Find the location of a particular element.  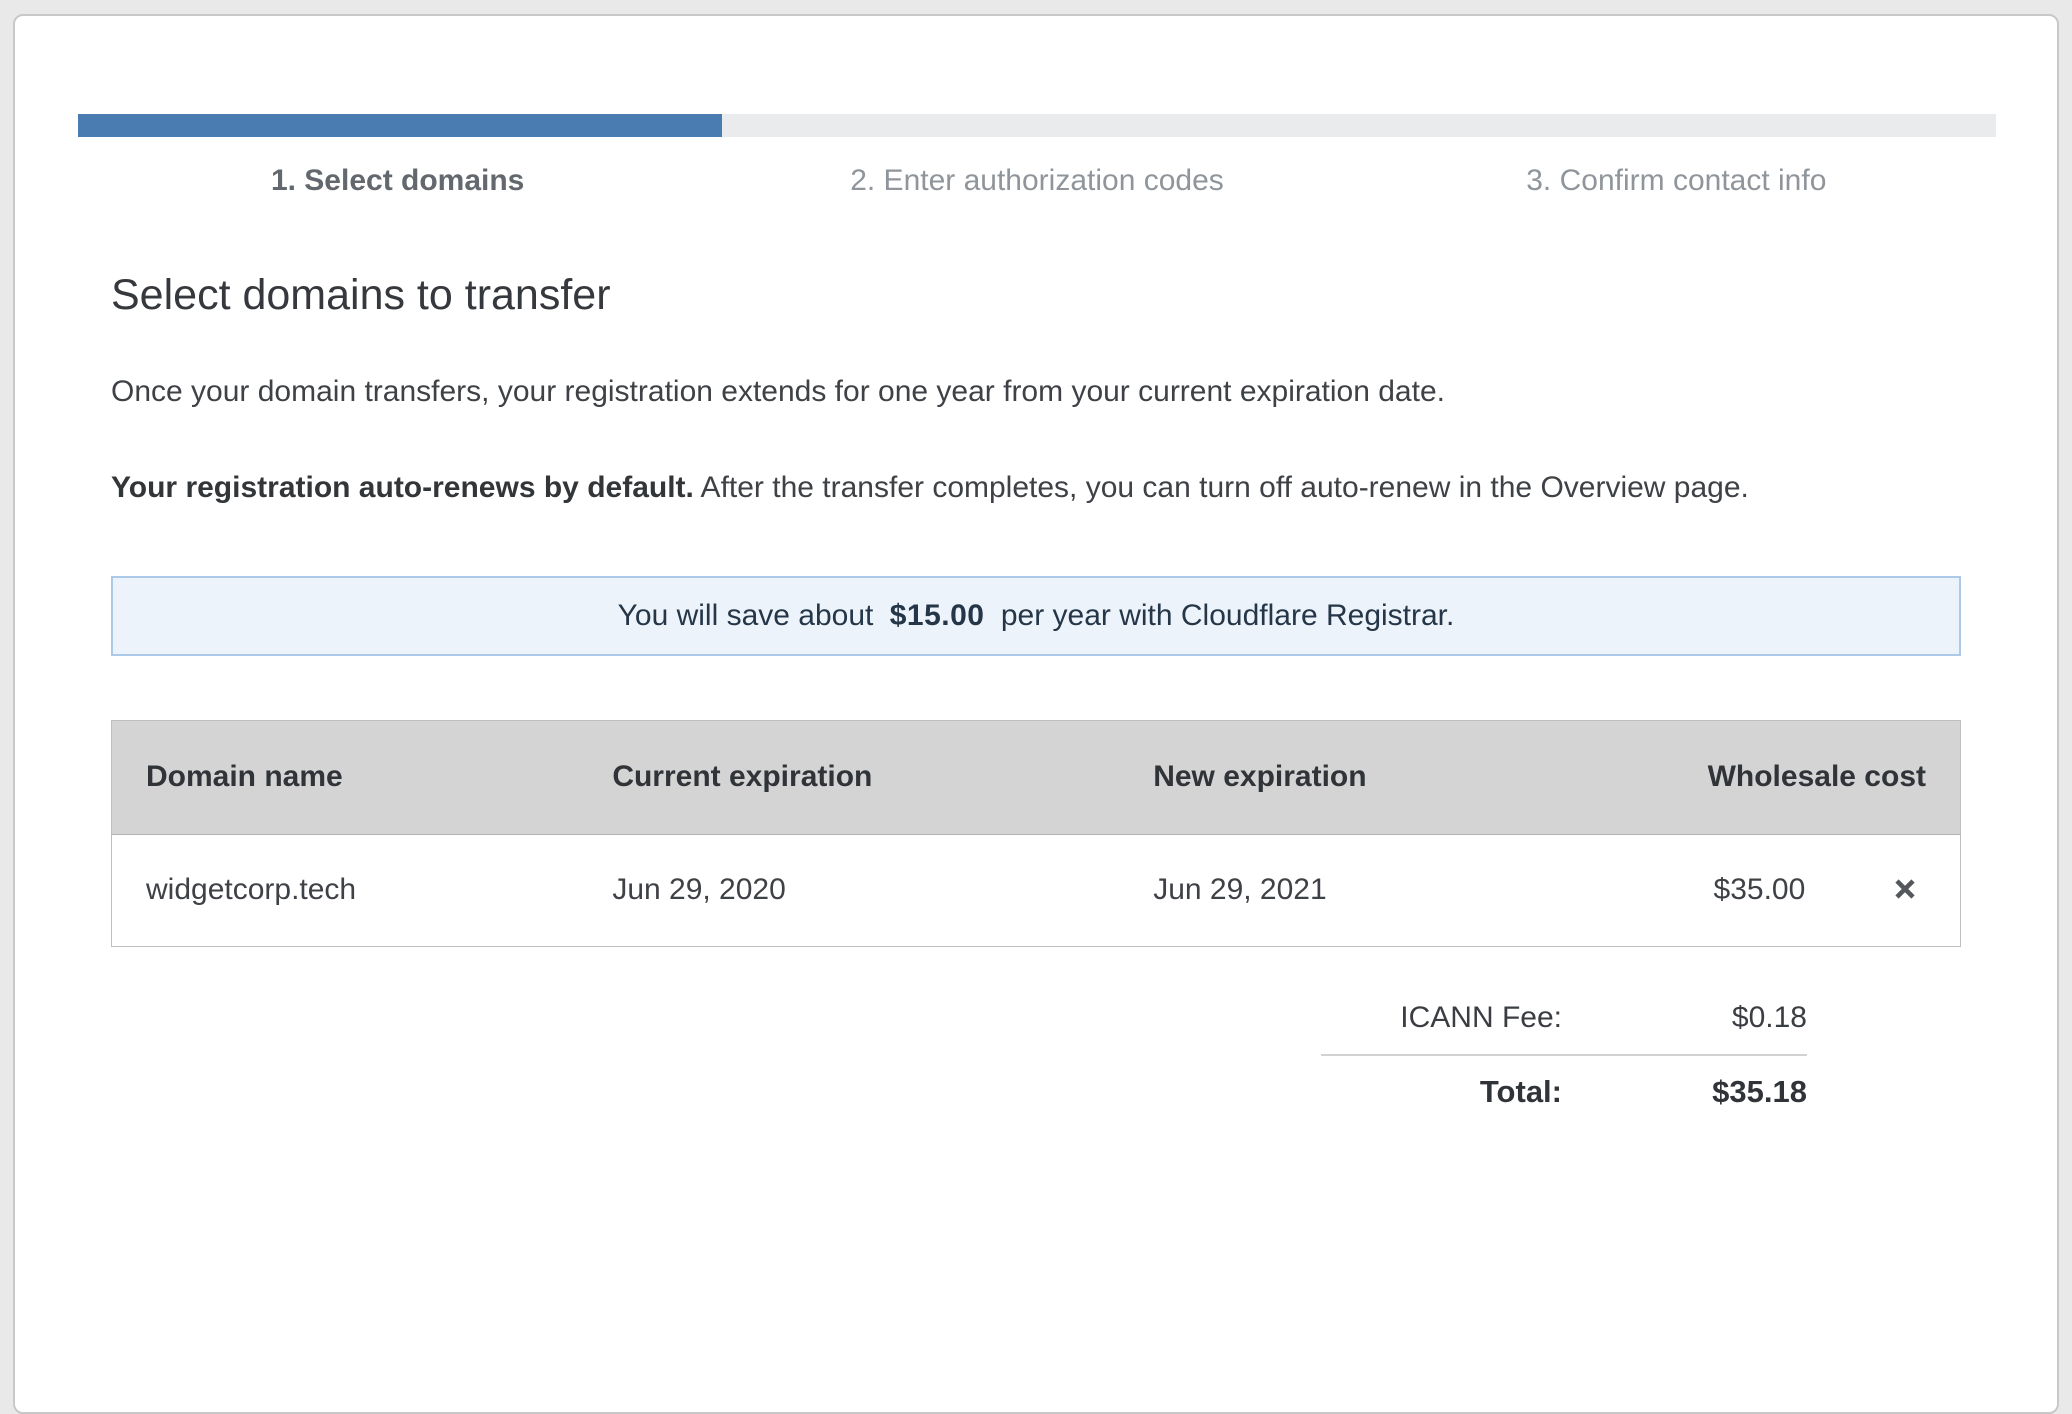

remove-domain-cell is located at coordinates (1905, 890).